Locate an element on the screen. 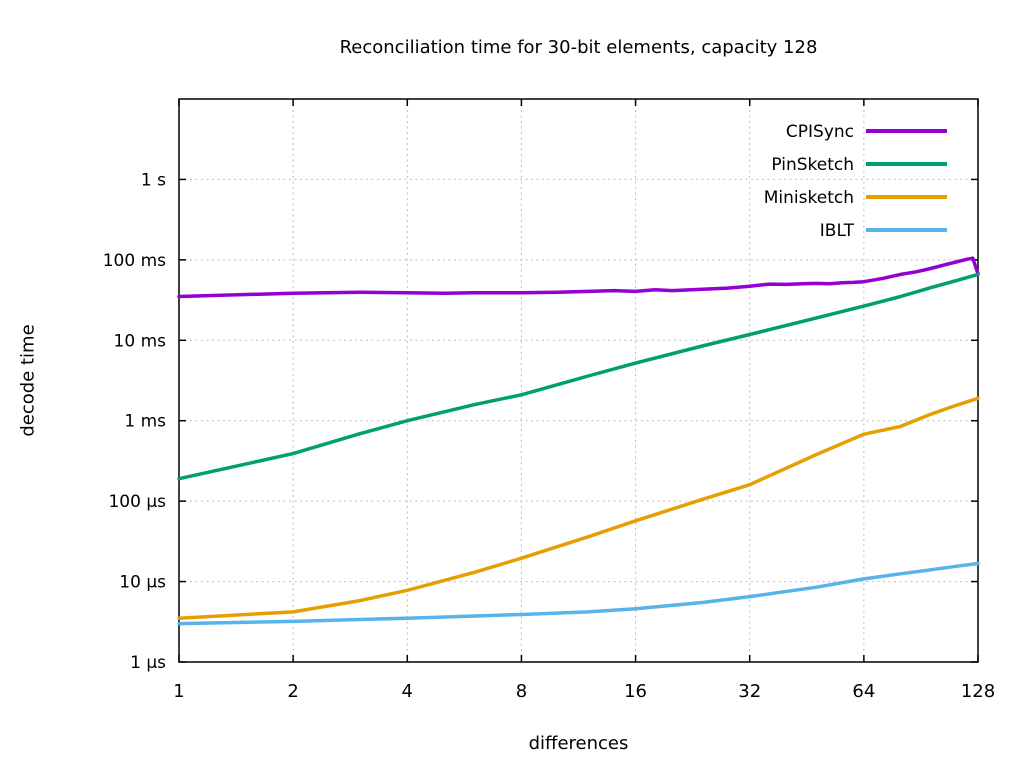 The height and width of the screenshot is (768, 1024). x-tick-label: 1 is located at coordinates (178, 691).